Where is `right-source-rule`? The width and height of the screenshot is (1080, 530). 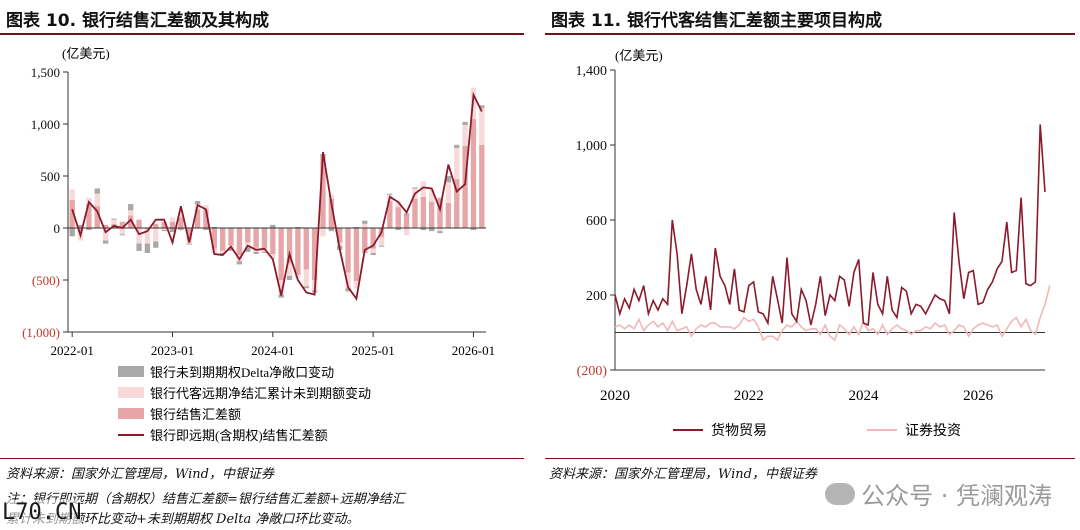 right-source-rule is located at coordinates (810, 458).